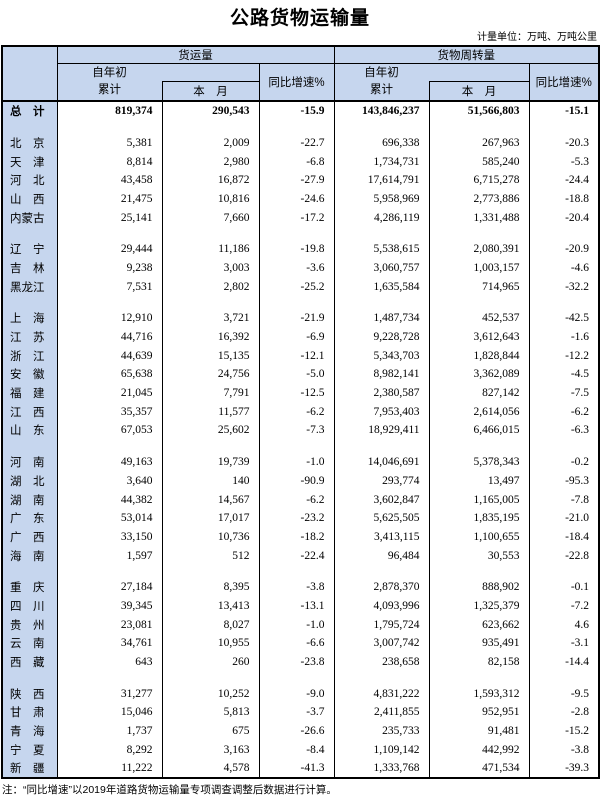 This screenshot has width=600, height=797. Describe the element at coordinates (564, 731) in the screenshot. I see `value-cell: -15.2` at that location.